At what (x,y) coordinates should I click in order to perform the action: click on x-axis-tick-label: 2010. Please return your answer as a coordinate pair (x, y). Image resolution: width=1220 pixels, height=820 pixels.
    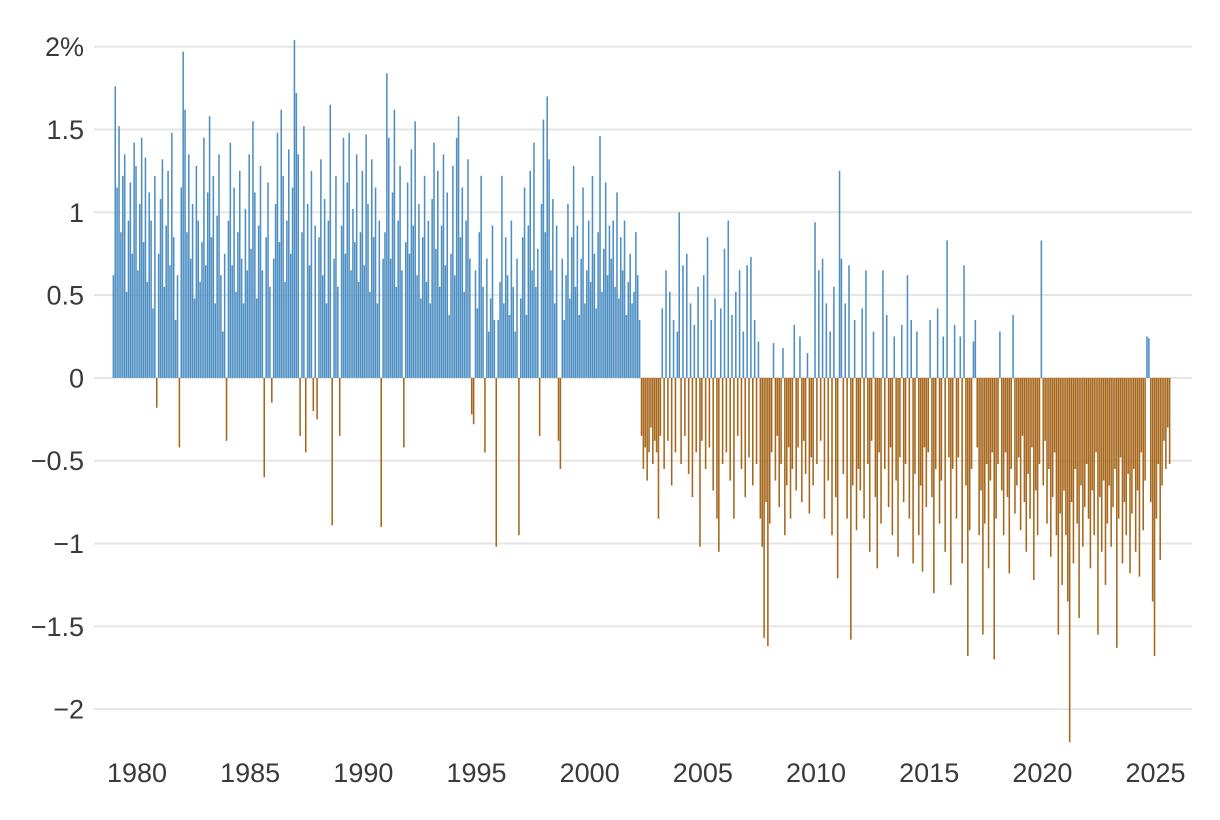
    Looking at the image, I should click on (816, 773).